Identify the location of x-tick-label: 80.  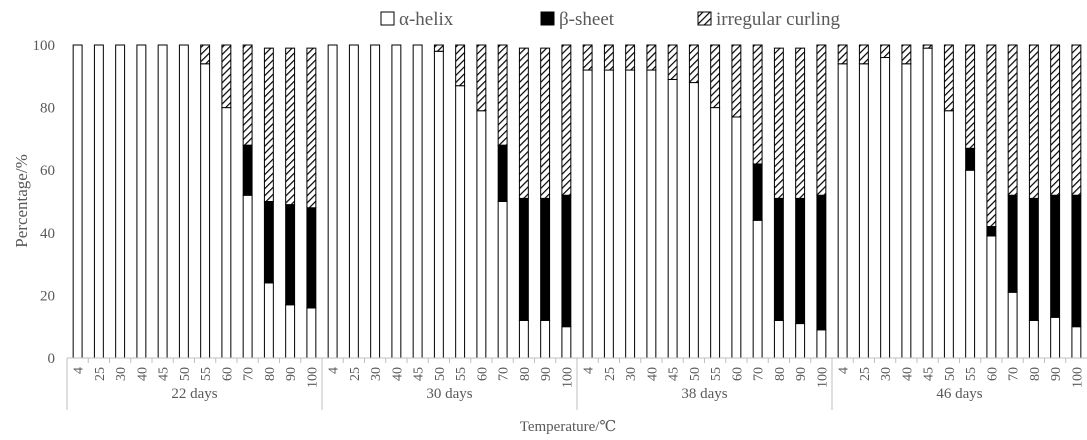
(270, 374).